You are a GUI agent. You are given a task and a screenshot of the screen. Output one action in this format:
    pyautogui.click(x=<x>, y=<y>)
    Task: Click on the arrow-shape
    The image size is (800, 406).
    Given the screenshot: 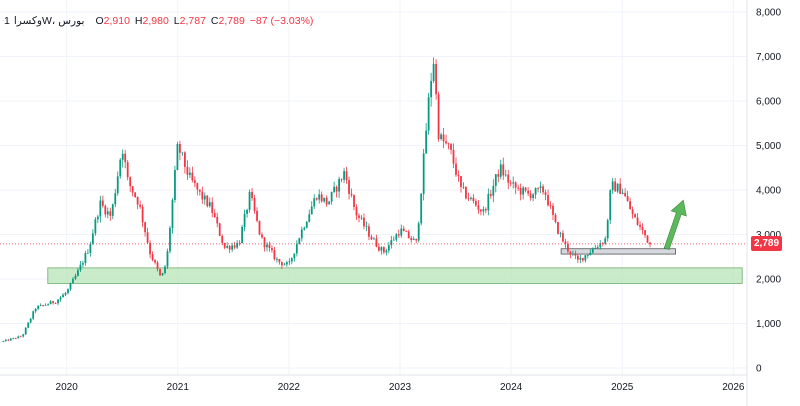 What is the action you would take?
    pyautogui.click(x=675, y=224)
    